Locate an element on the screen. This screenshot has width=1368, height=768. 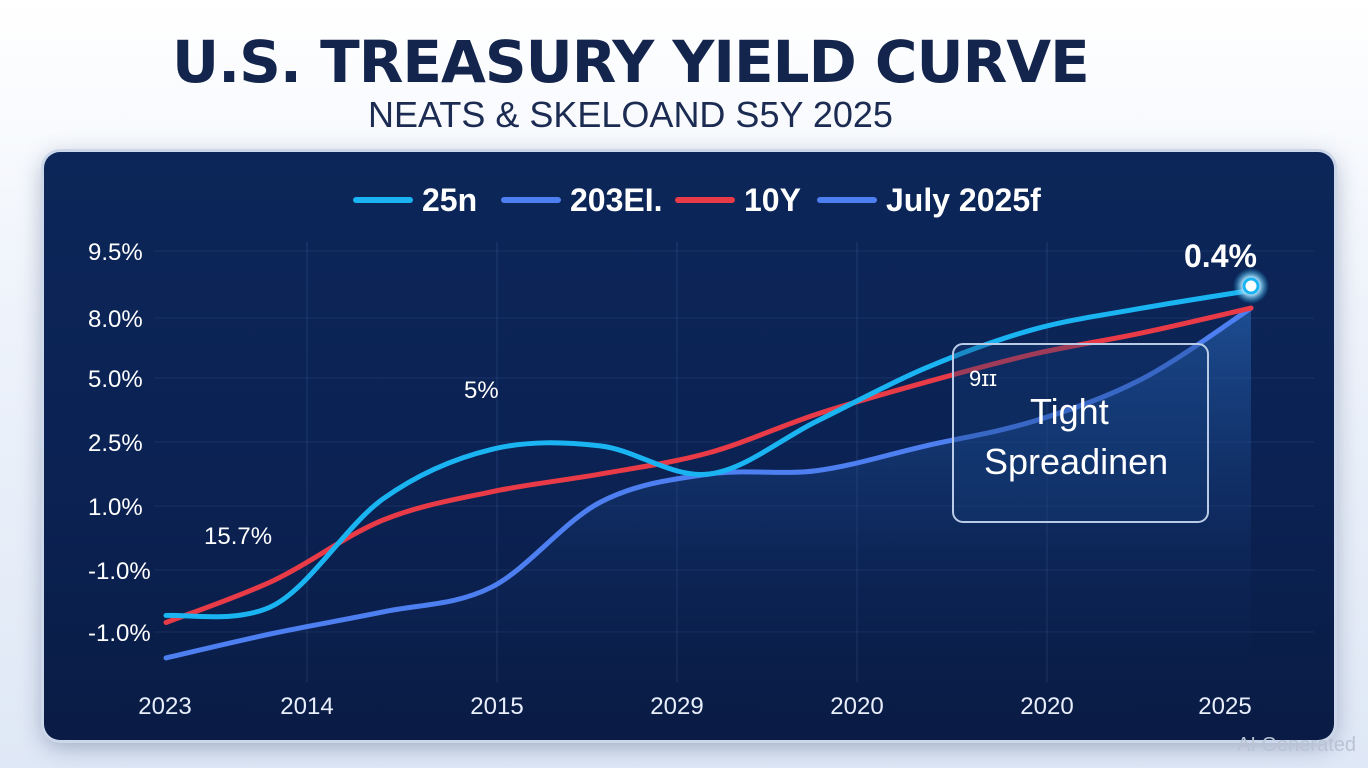
x-tick-label: 2023 is located at coordinates (164, 706).